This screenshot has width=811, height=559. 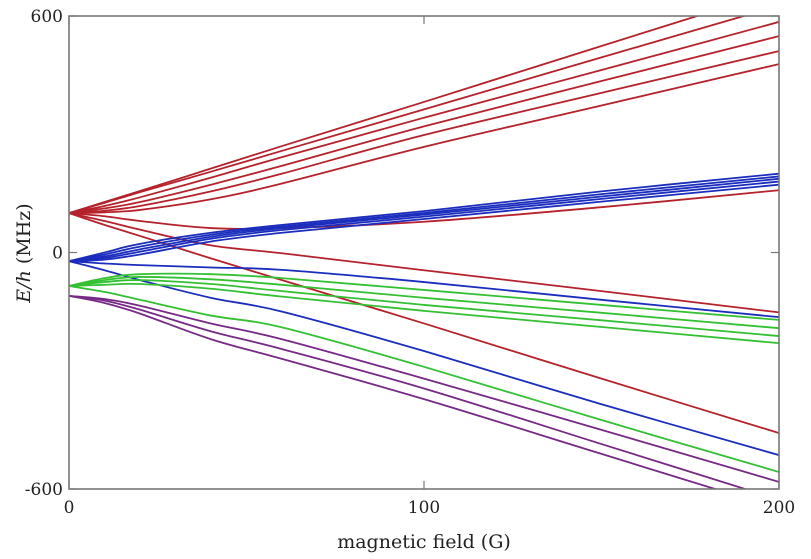 I want to click on x-tick-label: 200, so click(x=779, y=508).